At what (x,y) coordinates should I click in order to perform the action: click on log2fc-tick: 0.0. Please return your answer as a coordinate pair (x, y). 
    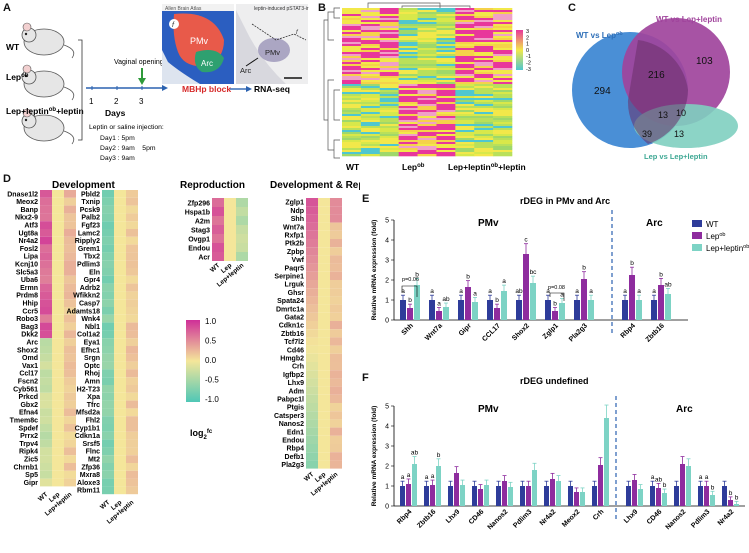
    Looking at the image, I should click on (211, 360).